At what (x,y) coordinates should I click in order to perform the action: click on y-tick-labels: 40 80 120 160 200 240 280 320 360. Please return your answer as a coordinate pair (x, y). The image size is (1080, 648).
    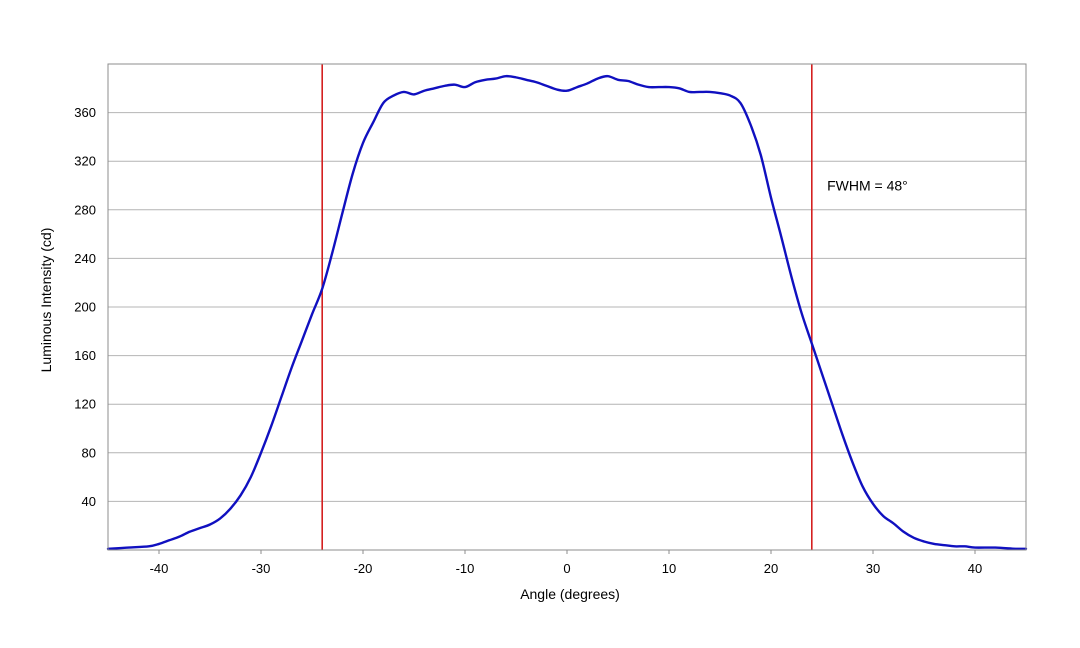
    Looking at the image, I should click on (85, 307).